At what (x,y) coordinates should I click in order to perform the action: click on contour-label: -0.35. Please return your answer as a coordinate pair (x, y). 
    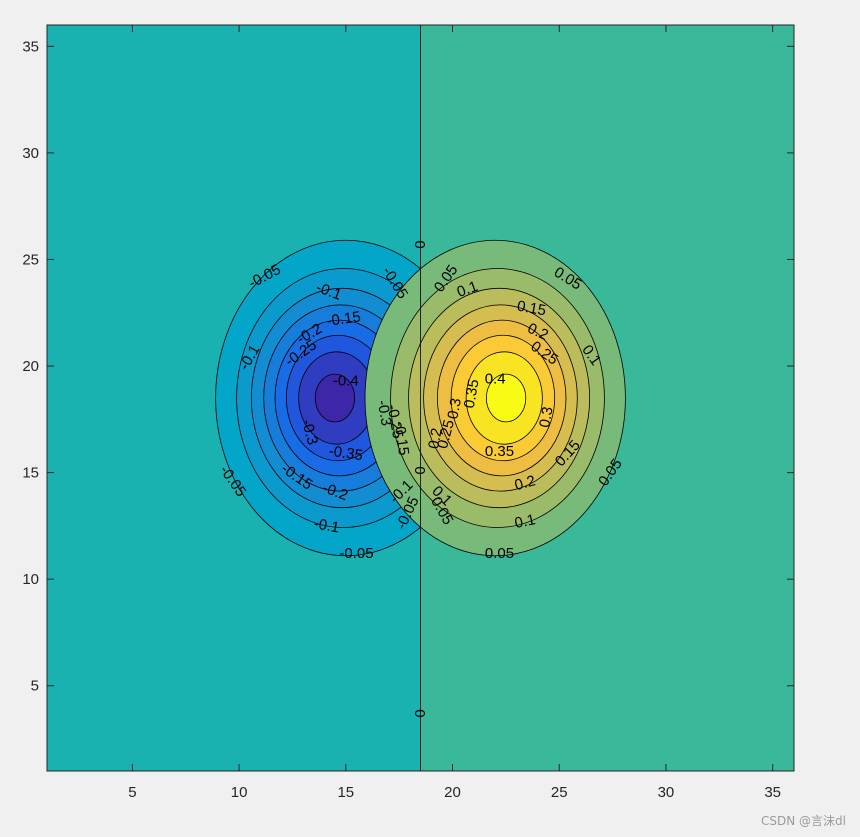
    Looking at the image, I should click on (346, 454).